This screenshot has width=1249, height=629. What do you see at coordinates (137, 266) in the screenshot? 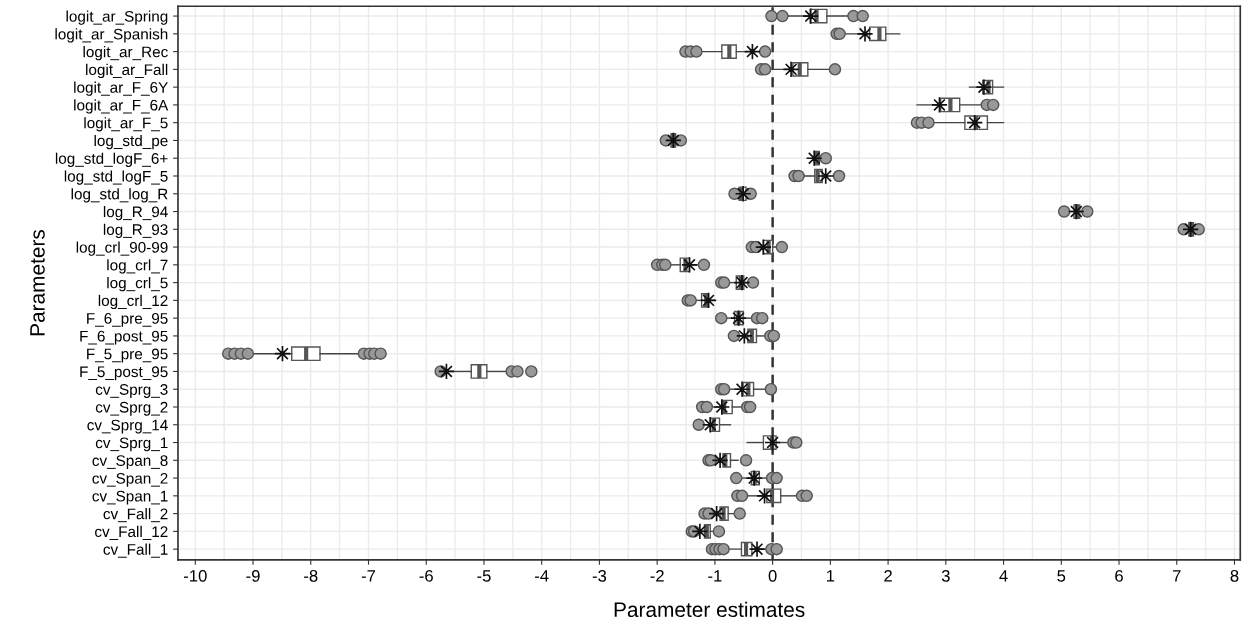
I see `y-tick-label: log_crl_7` at bounding box center [137, 266].